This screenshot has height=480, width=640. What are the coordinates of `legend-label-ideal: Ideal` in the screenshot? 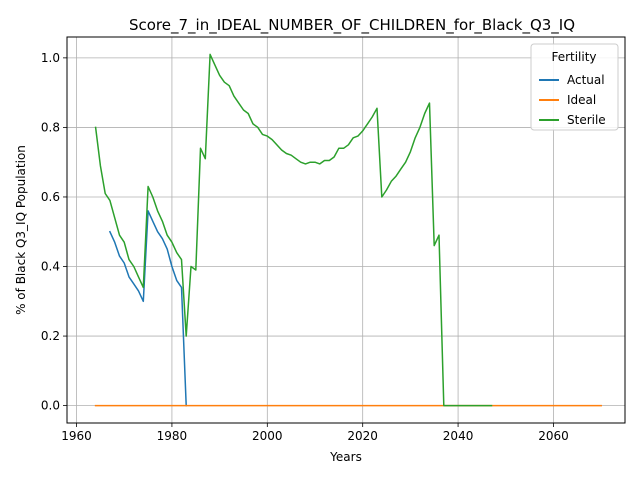 It's located at (581, 100).